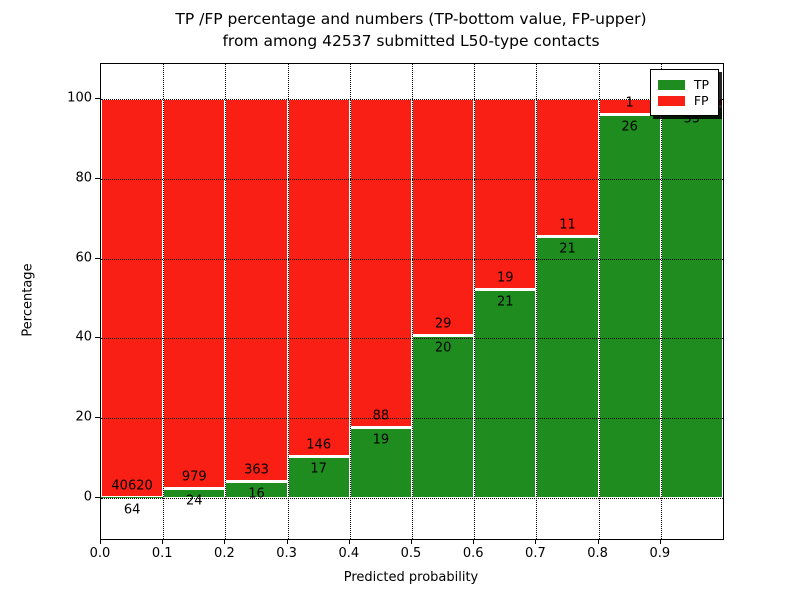 The width and height of the screenshot is (800, 600). What do you see at coordinates (505, 278) in the screenshot?
I see `fp-count-label: 19` at bounding box center [505, 278].